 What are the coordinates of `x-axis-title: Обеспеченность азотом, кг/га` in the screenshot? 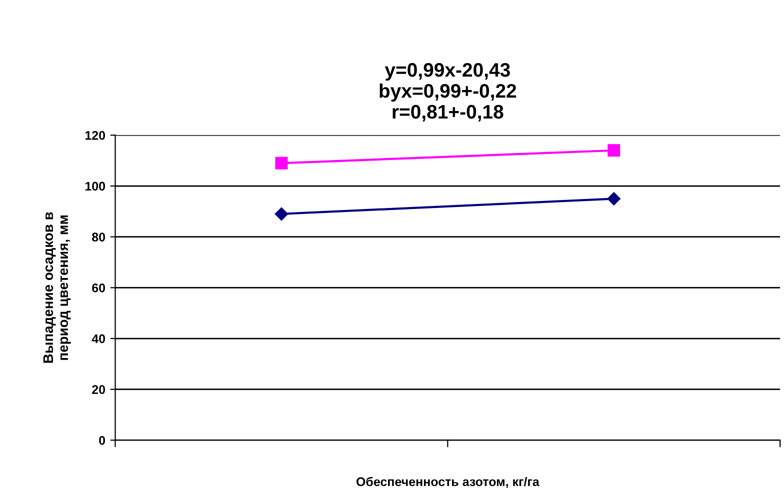 It's located at (448, 482).